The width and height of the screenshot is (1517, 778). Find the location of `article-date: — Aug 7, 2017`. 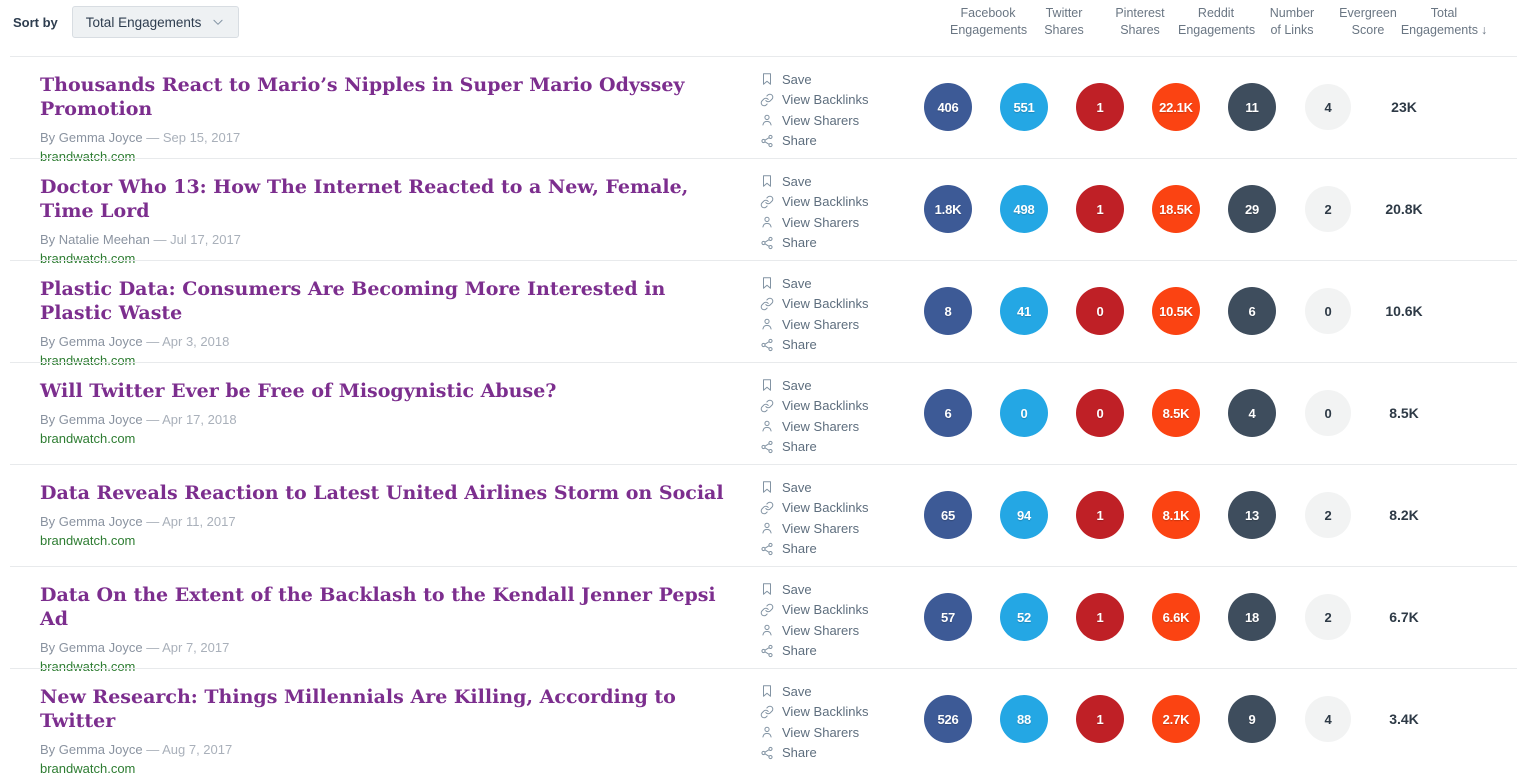

article-date: — Aug 7, 2017 is located at coordinates (189, 749).